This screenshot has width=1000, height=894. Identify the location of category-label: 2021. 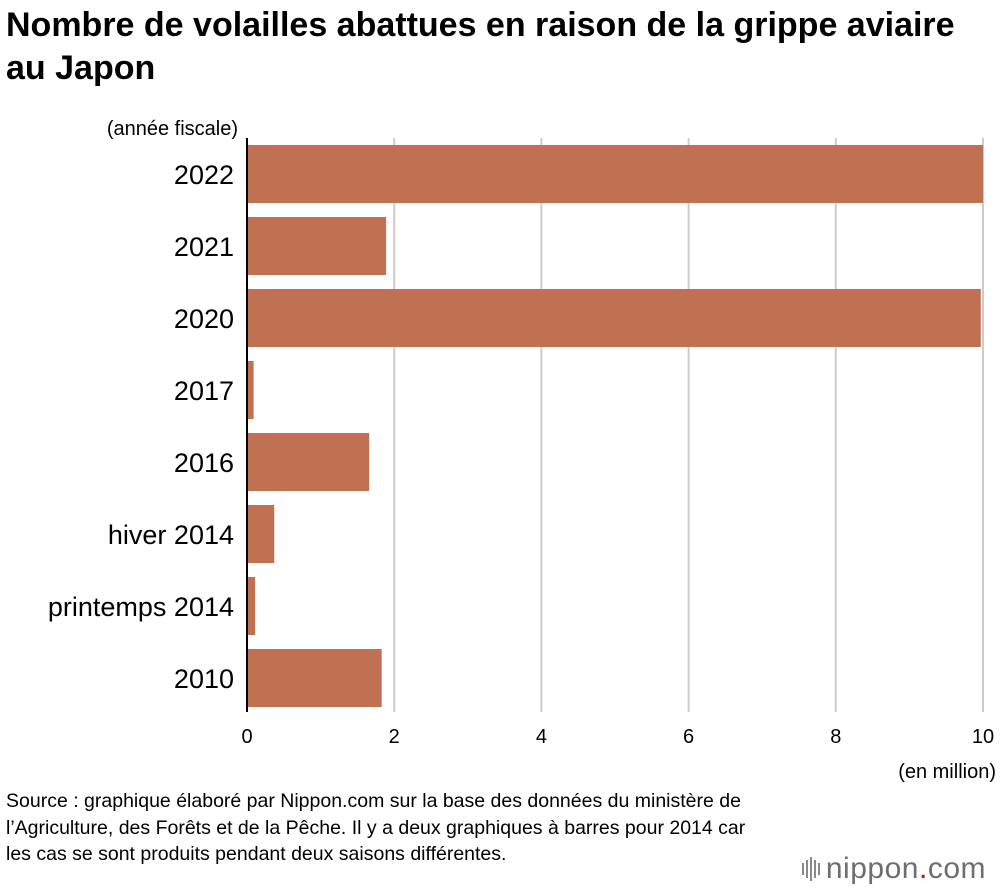
(204, 247).